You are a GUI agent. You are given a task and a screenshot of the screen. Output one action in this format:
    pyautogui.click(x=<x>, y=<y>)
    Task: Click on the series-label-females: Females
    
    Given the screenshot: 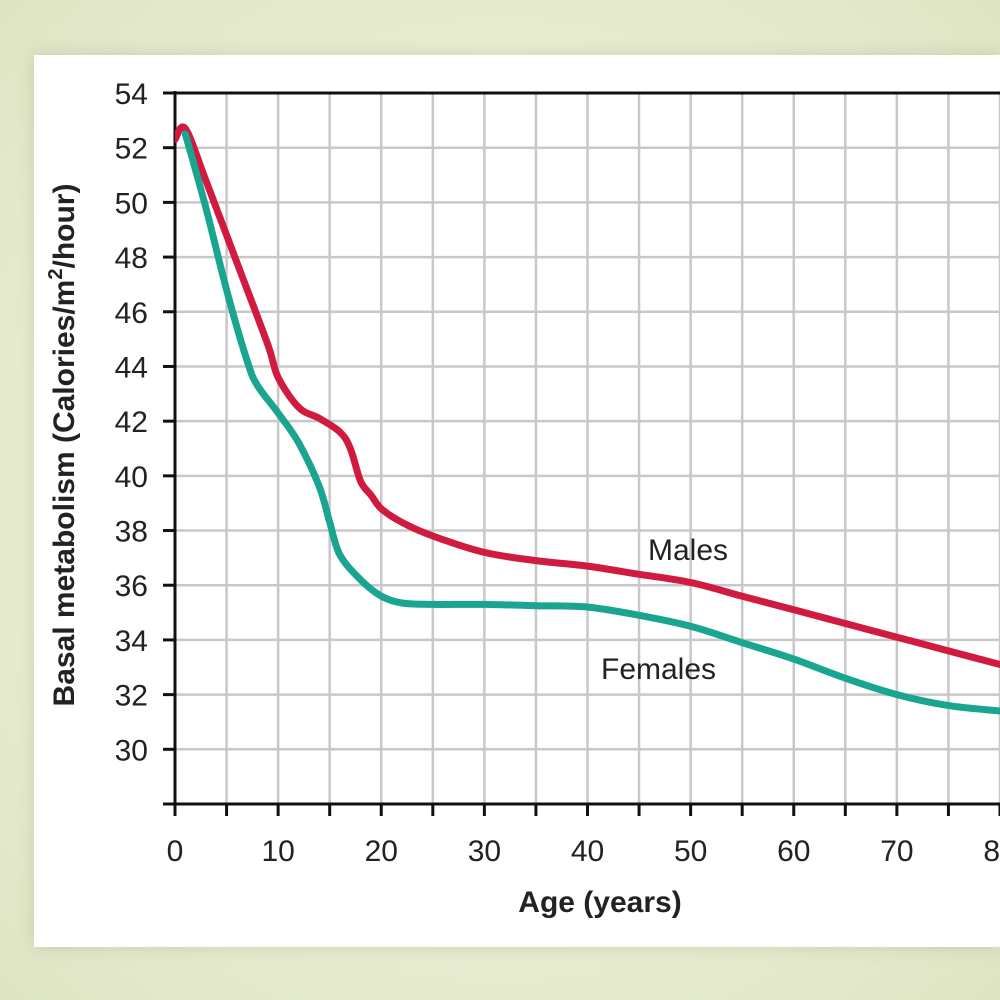 What is the action you would take?
    pyautogui.click(x=658, y=669)
    